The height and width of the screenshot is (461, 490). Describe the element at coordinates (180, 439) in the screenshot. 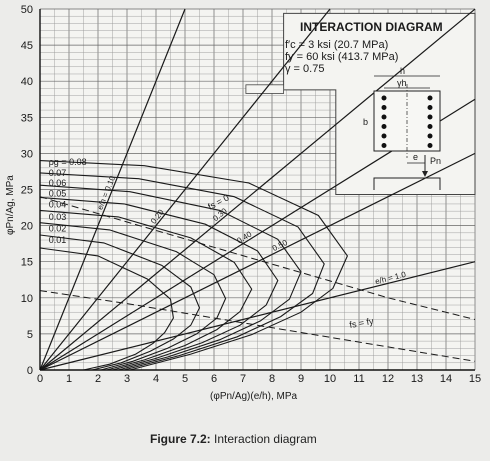

I see `caption-prefix: Figure 7.2:` at that location.